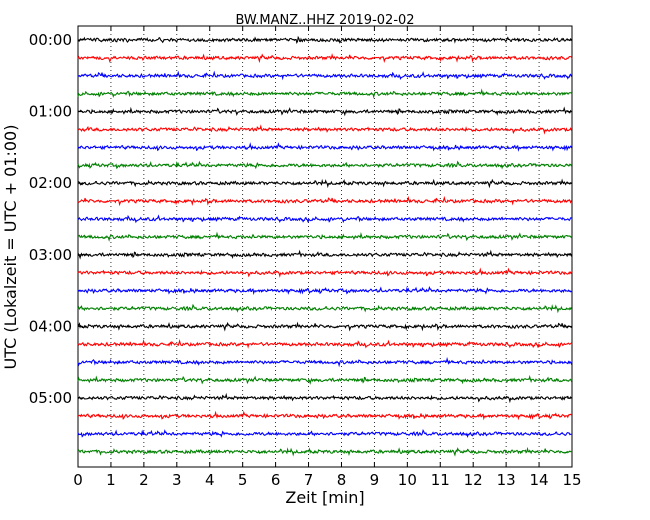  Describe the element at coordinates (324, 497) in the screenshot. I see `x-axis-label: Zeit [min]` at that location.